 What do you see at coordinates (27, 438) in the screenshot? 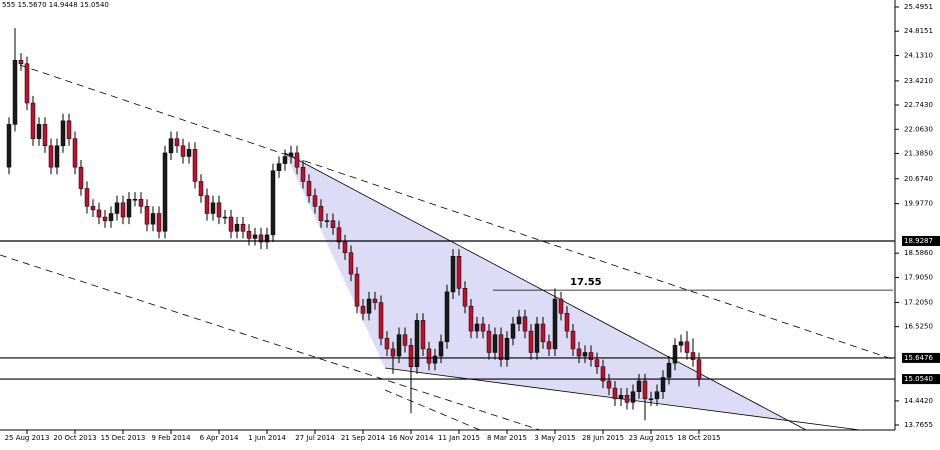
I see `x-tick-label: 25 Aug 2013` at bounding box center [27, 438].